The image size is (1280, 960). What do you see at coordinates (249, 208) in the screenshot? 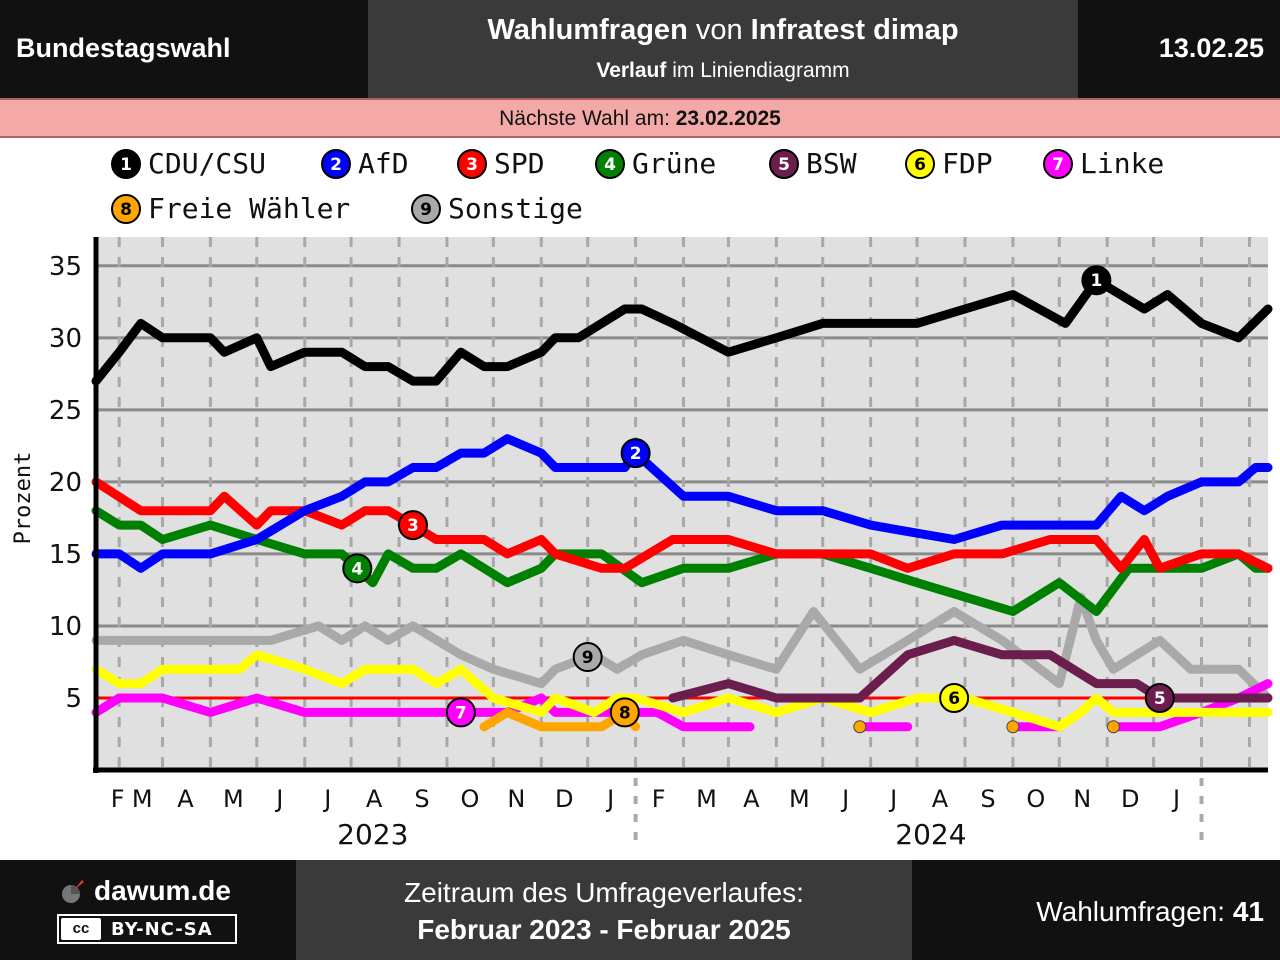
I see `legend-label: Freie Wähler` at bounding box center [249, 208].